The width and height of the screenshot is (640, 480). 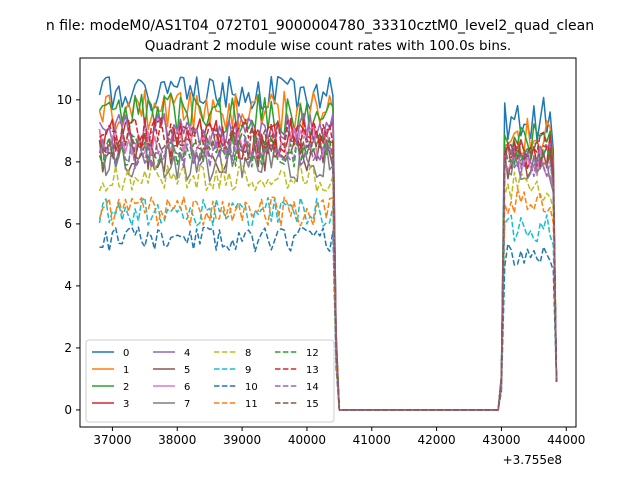 I want to click on y-tick-label: 2, so click(x=68, y=348).